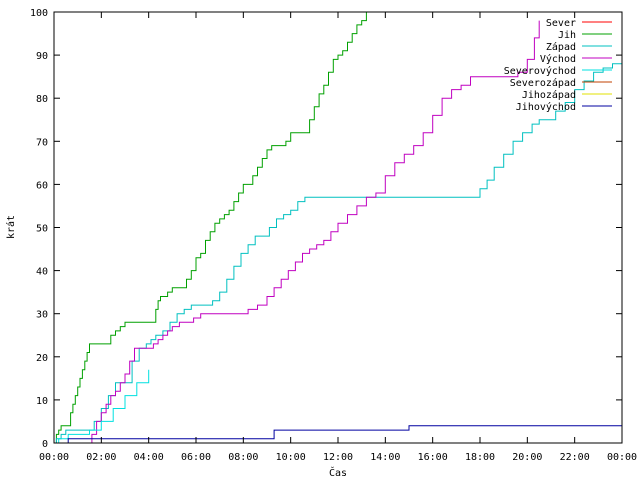  I want to click on x-tick-label: 04:00, so click(149, 457).